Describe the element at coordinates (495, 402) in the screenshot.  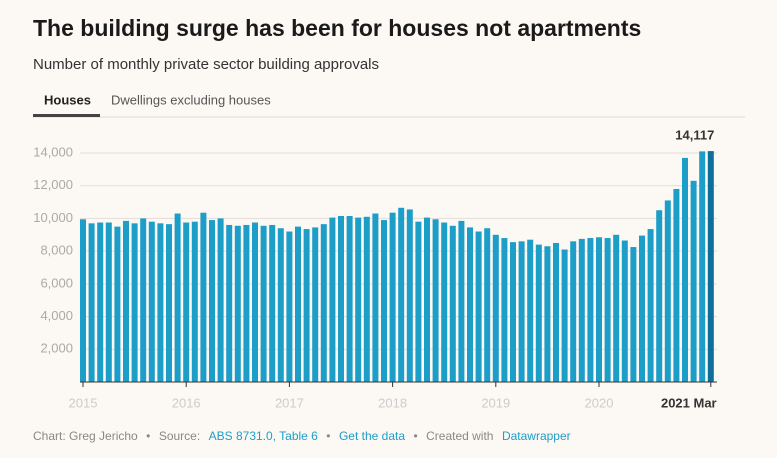
I see `x-tick-label: 2019` at that location.